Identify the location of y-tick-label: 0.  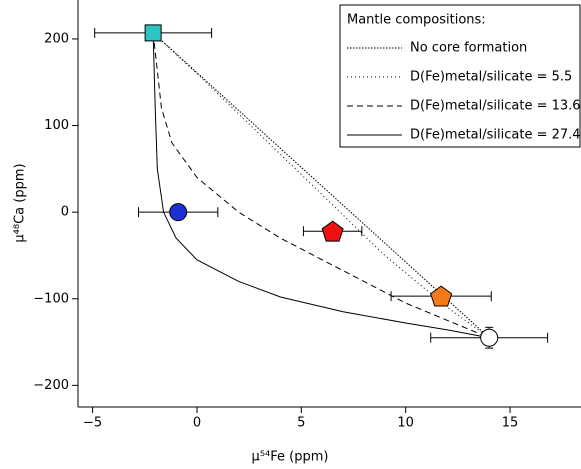
(65, 212).